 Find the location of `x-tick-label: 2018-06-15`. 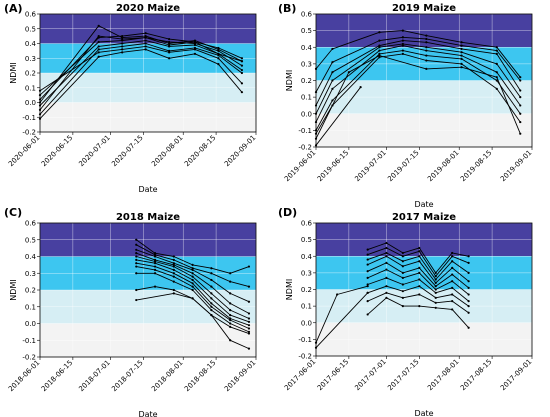

x-tick-label: 2018-06-15 is located at coordinates (57, 376).